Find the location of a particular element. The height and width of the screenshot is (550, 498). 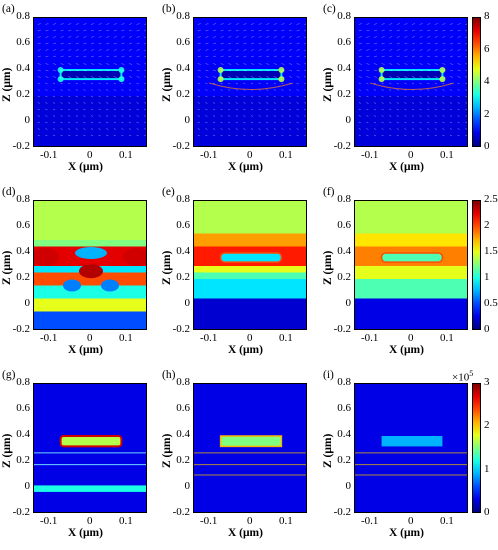

y-tick-label: 0.8 is located at coordinates (344, 16).